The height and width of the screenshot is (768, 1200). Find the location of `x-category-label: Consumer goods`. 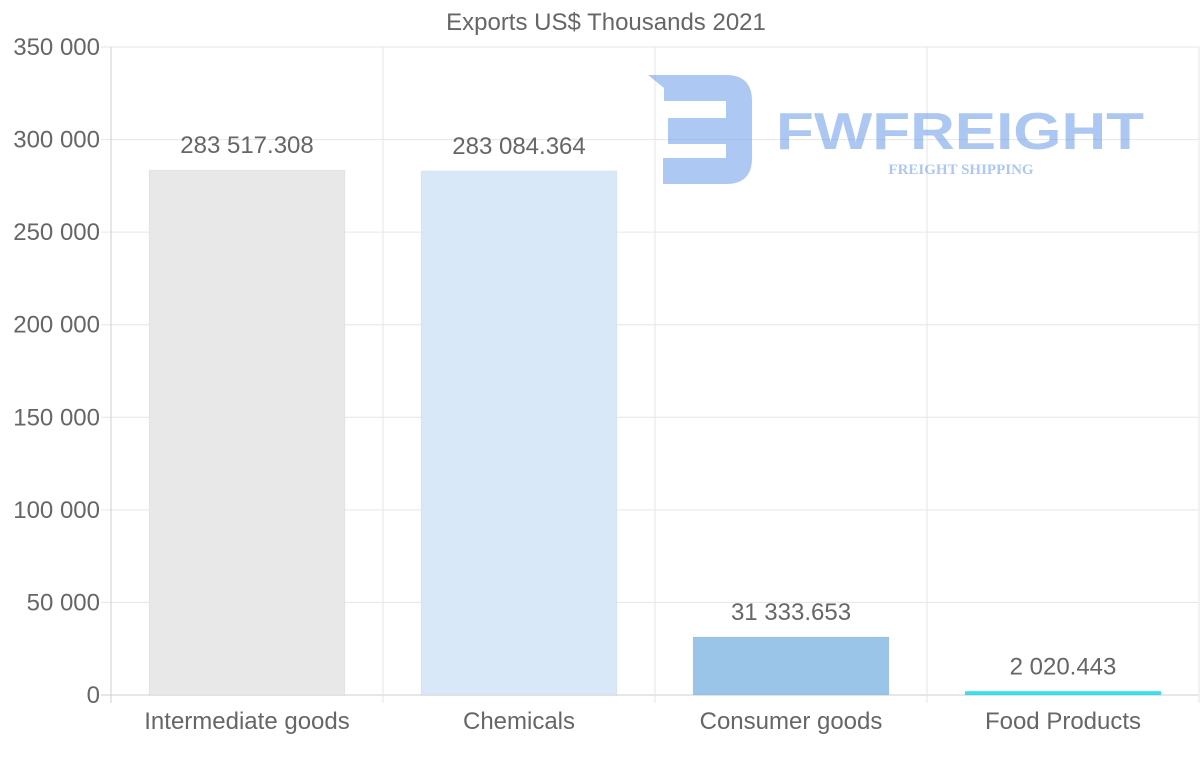

x-category-label: Consumer goods is located at coordinates (791, 721).